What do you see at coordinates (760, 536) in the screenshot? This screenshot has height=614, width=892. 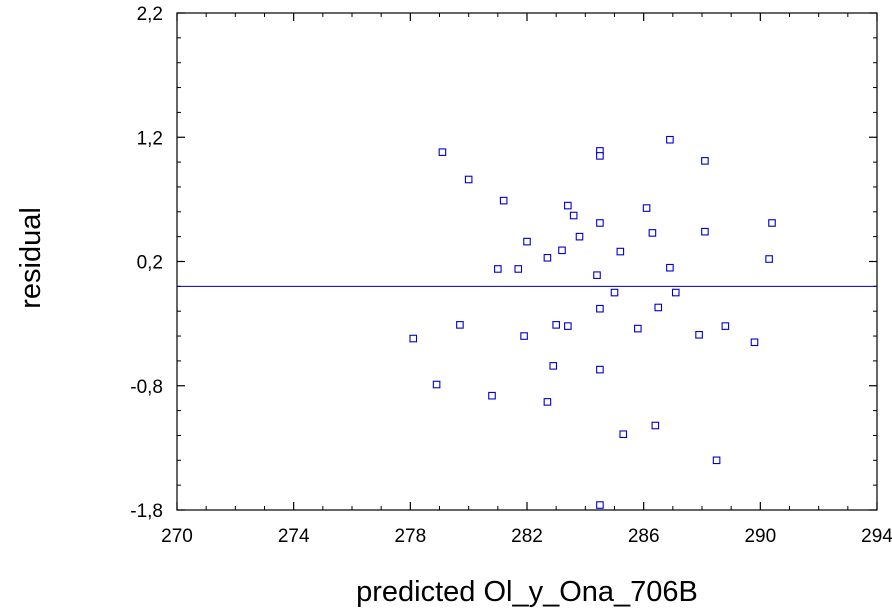 I see `x-tick-label: 290` at bounding box center [760, 536].